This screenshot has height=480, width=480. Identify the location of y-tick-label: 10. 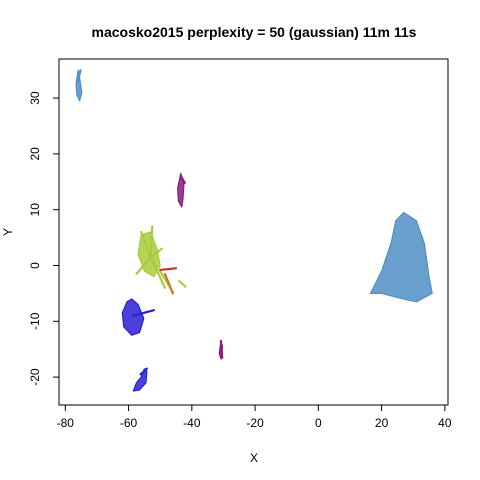
(35, 210).